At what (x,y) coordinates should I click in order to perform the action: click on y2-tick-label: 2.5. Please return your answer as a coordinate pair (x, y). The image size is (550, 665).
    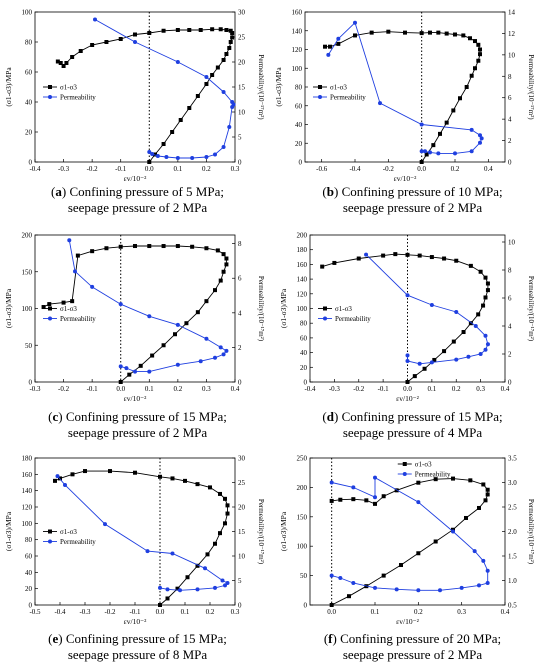
    Looking at the image, I should click on (512, 508).